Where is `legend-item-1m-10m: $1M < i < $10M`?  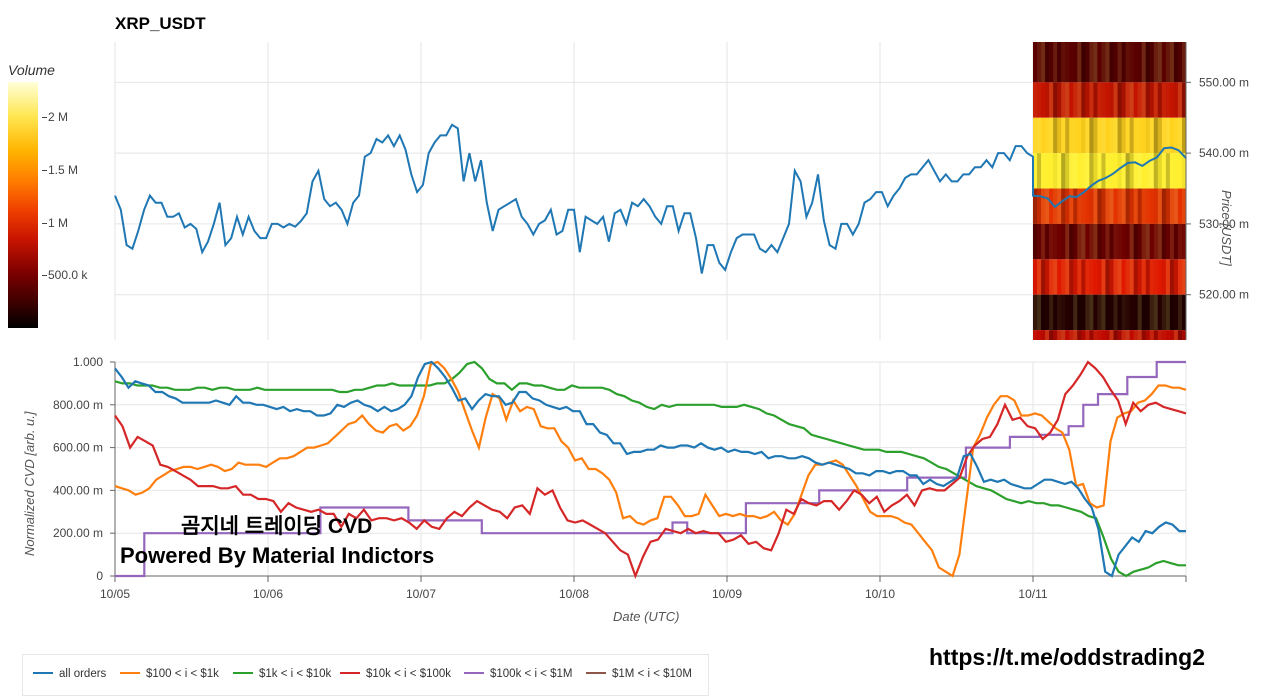
legend-item-1m-10m: $1M < i < $10M is located at coordinates (639, 674).